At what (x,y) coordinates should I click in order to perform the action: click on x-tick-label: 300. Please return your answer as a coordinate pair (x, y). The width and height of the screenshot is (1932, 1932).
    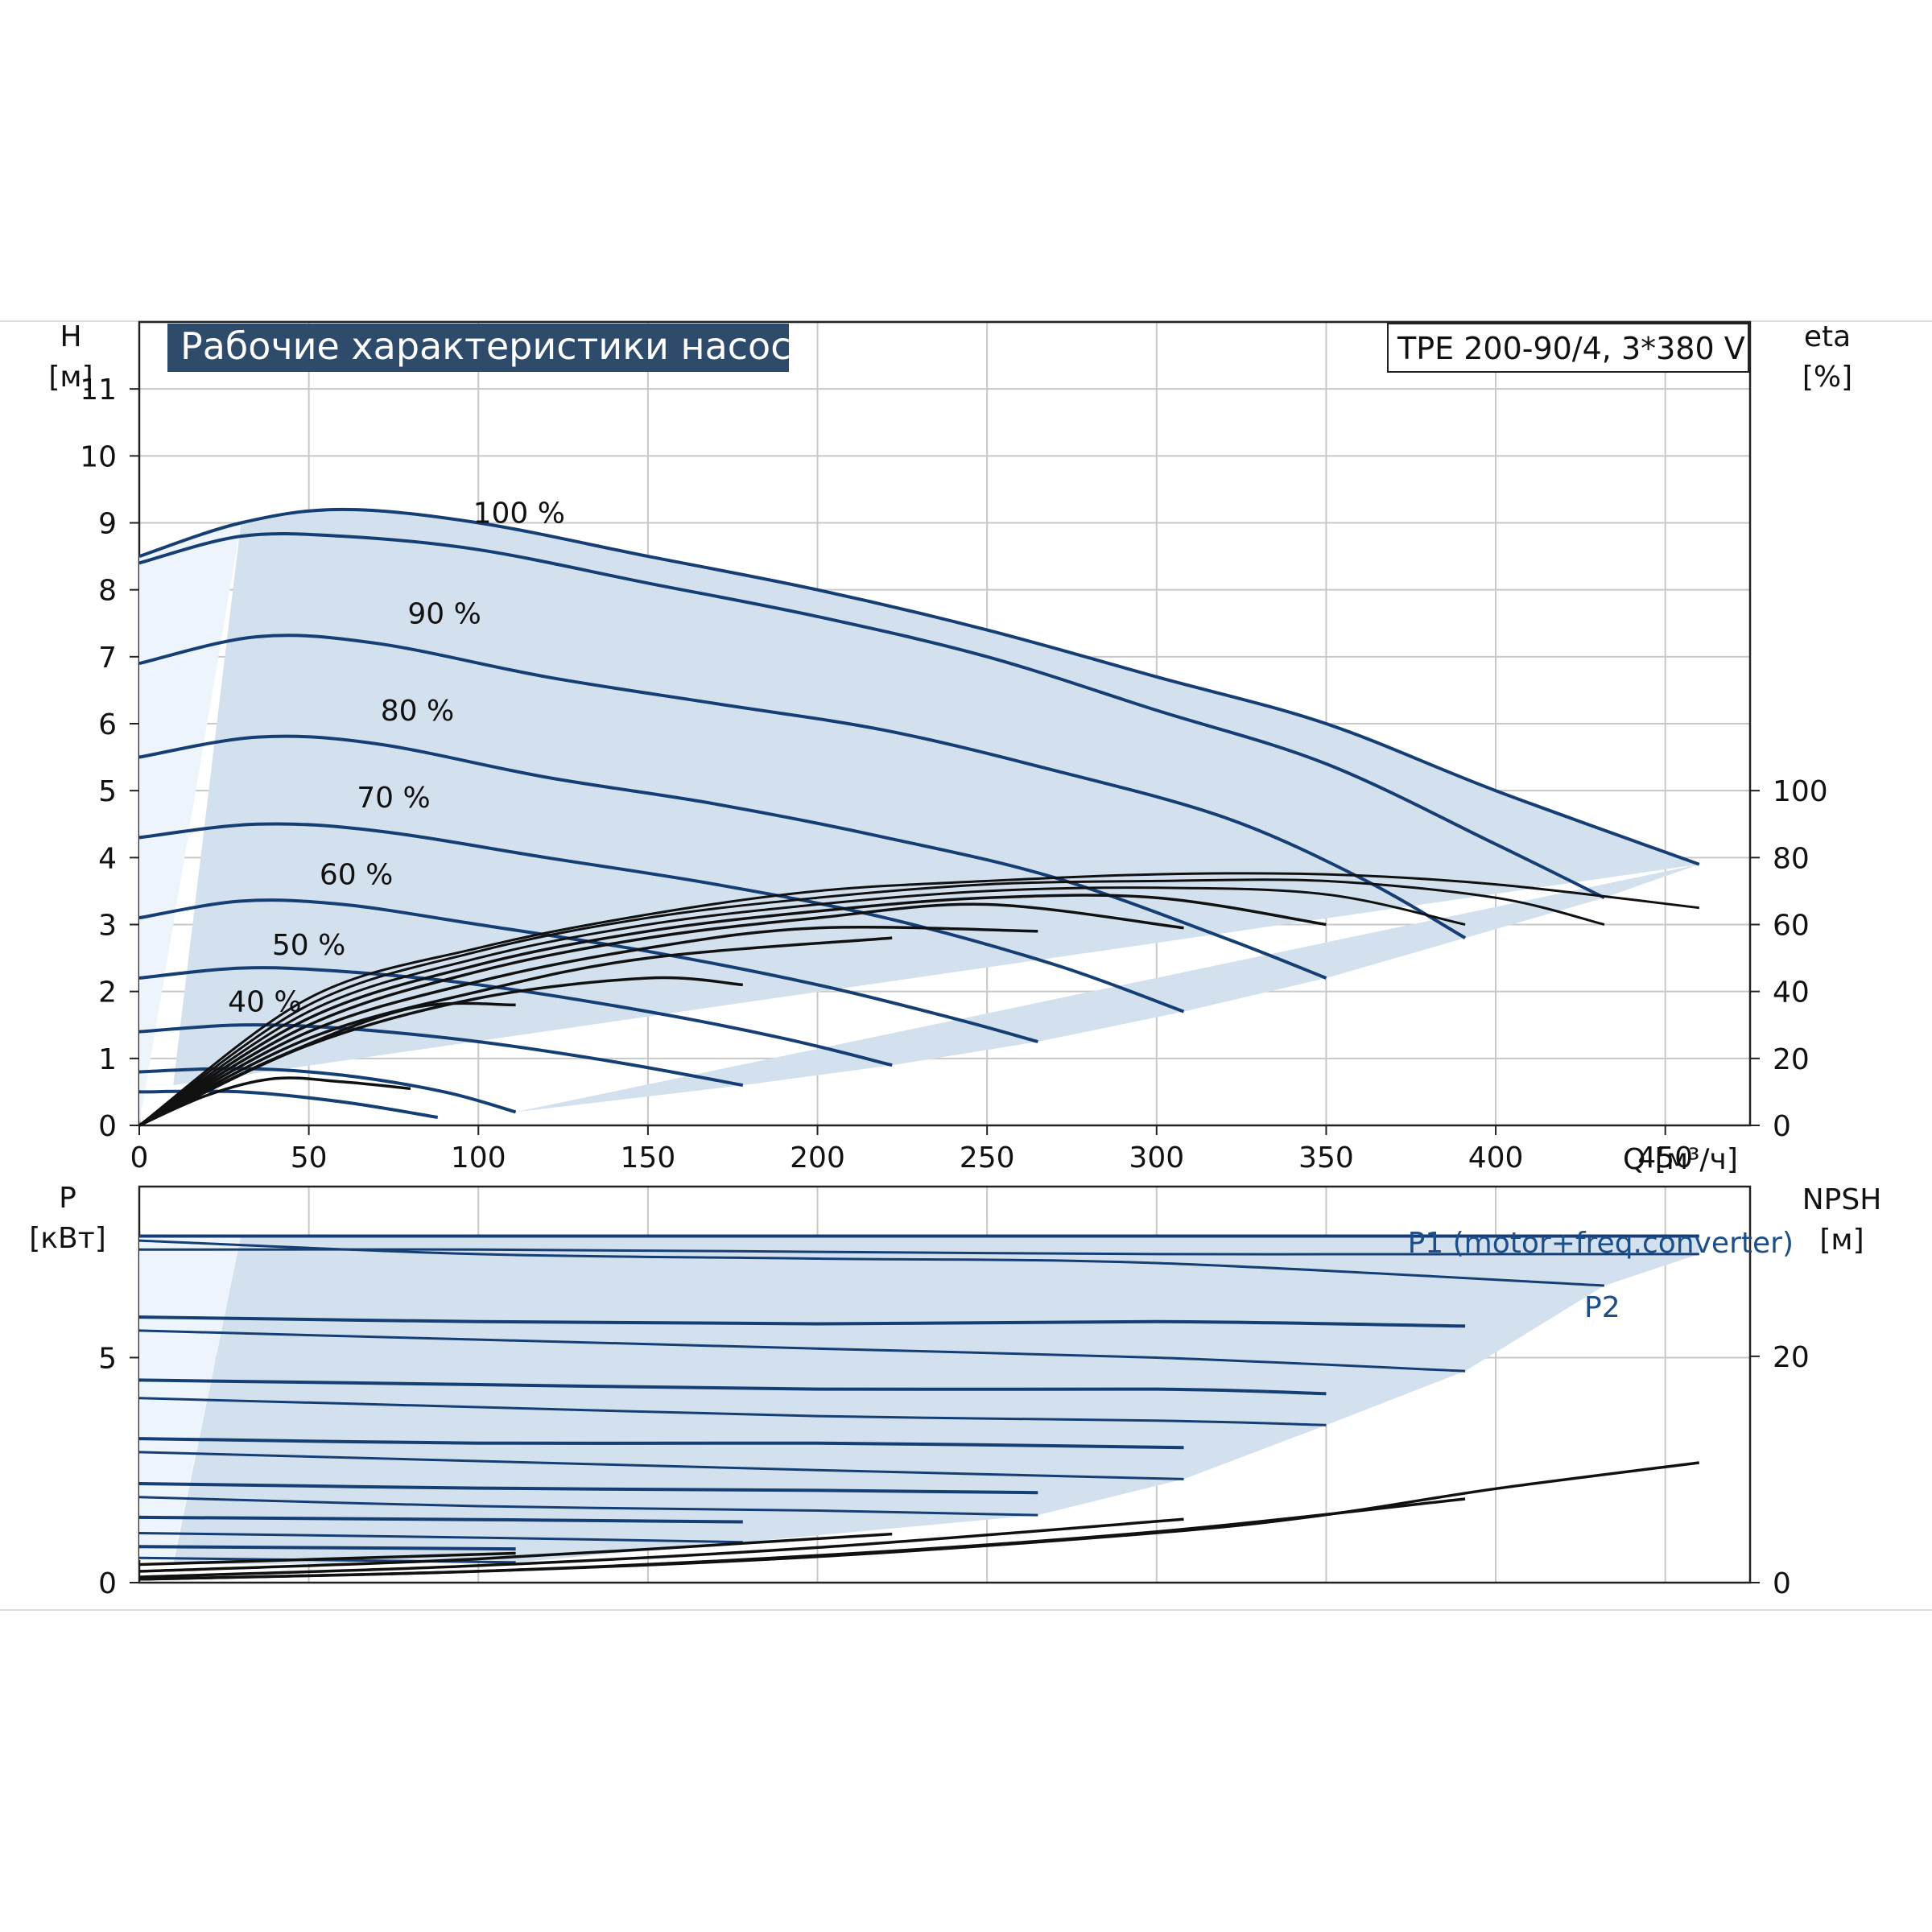
    Looking at the image, I should click on (1156, 1157).